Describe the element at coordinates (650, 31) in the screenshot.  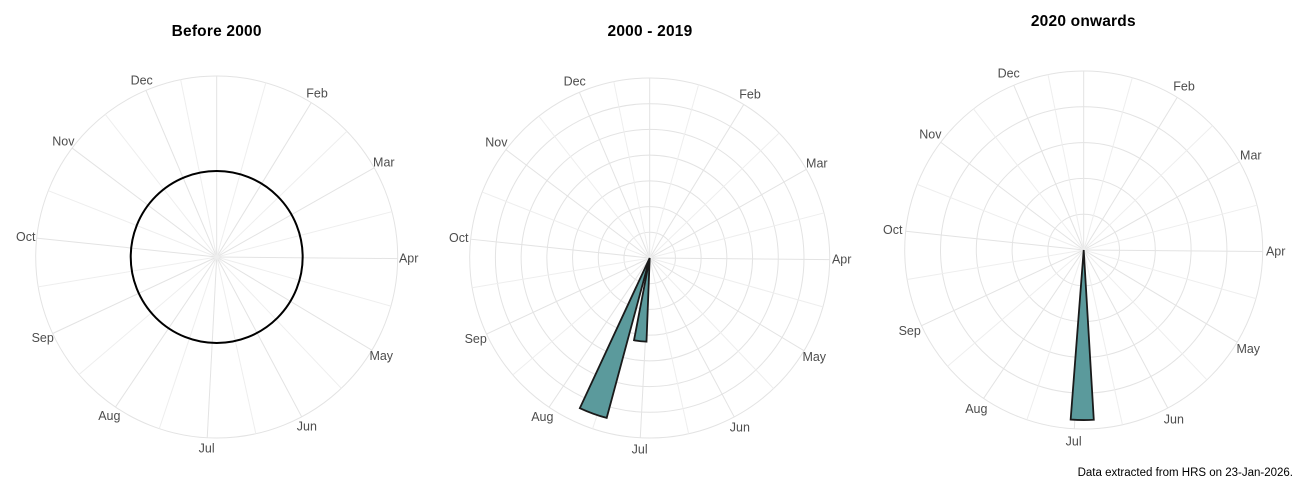
I see `chart-title-2000-2019: 2000 - 2019` at that location.